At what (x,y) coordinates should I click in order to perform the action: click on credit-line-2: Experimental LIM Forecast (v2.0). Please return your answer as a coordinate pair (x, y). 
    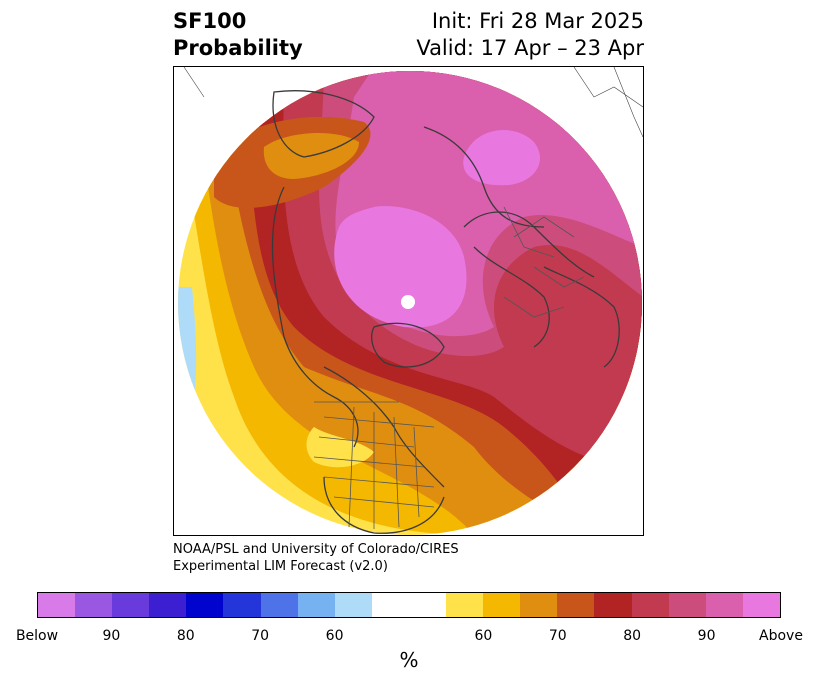
    Looking at the image, I should click on (280, 566).